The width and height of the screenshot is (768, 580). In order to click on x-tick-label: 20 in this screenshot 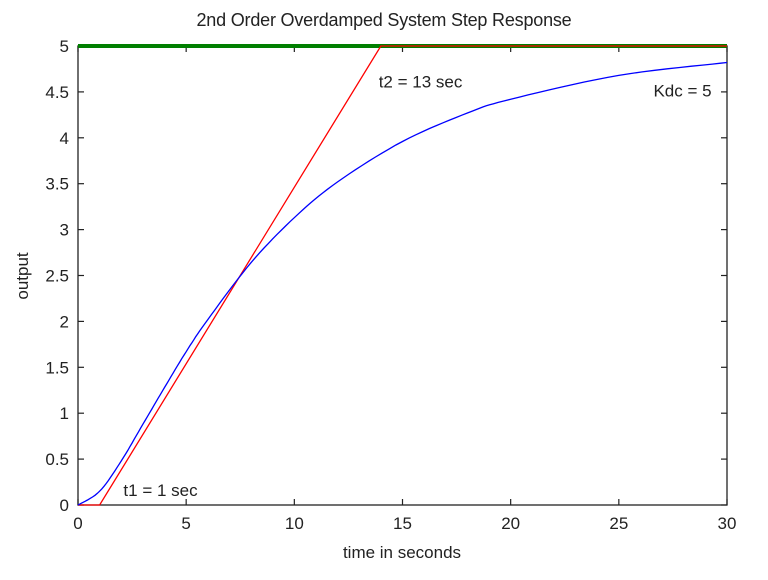, I will do `click(510, 523)`.